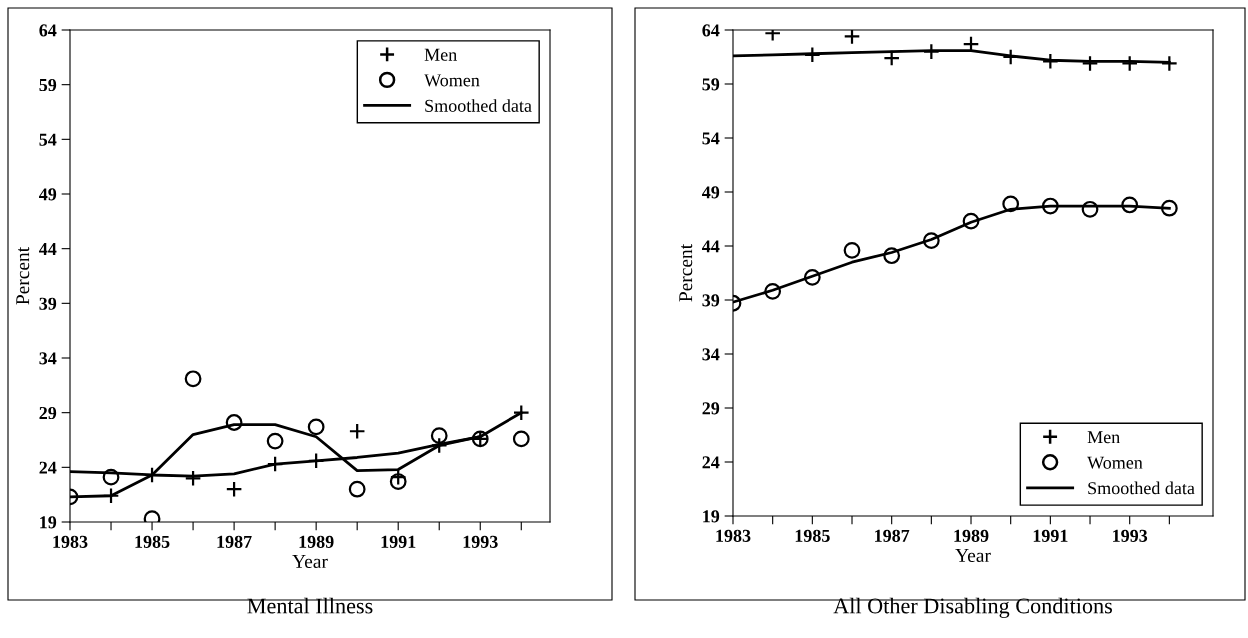 The height and width of the screenshot is (638, 1248). Describe the element at coordinates (973, 607) in the screenshot. I see `text: All Other Disabling Conditions` at that location.